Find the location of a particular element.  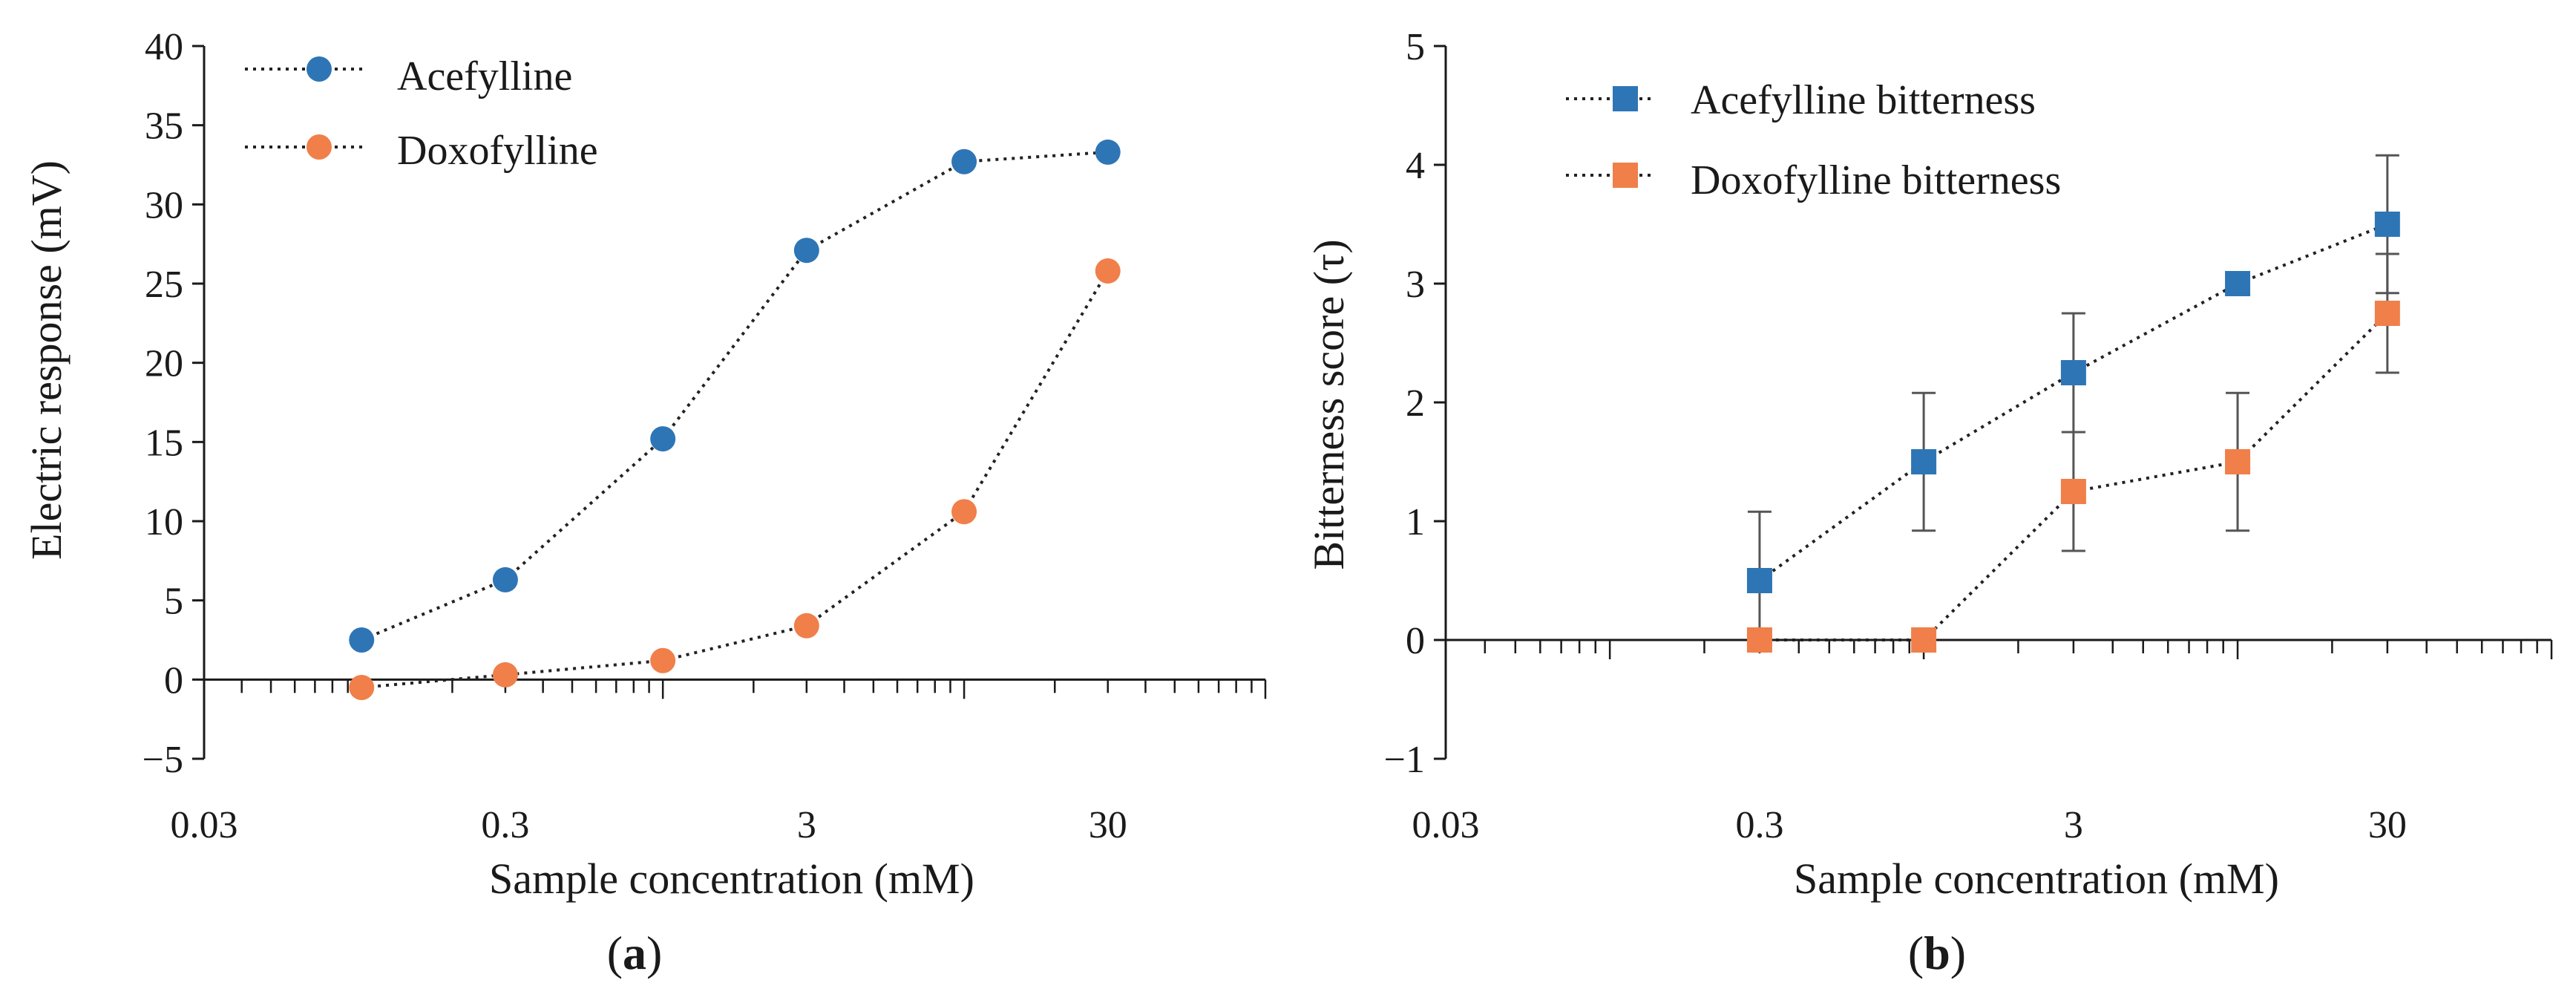

panel-a-y-tick-label: 5 is located at coordinates (173, 602).